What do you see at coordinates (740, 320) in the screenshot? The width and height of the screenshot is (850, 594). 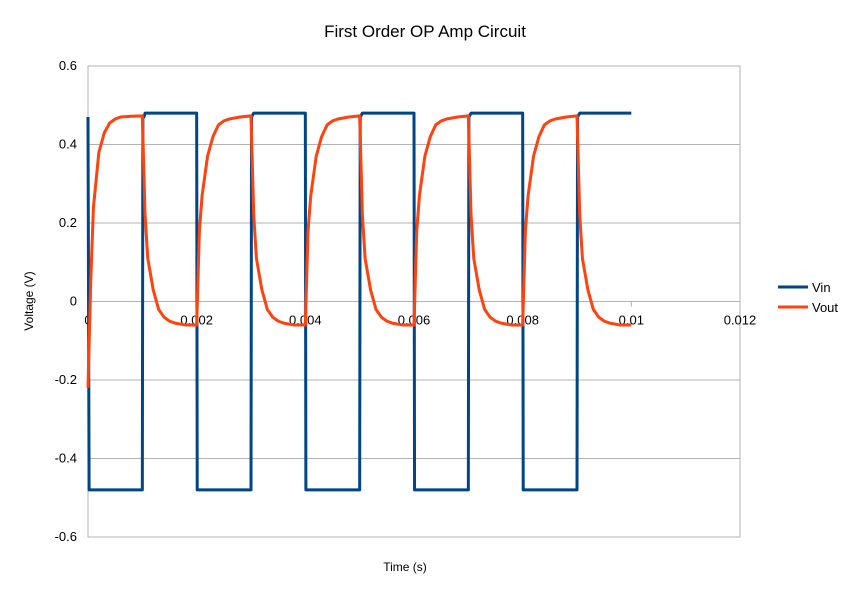 I see `x-tick-label: 0.012` at bounding box center [740, 320].